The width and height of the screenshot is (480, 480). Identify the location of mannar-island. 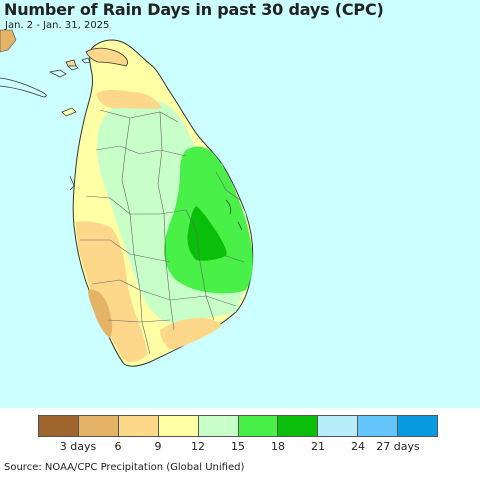
(69, 112).